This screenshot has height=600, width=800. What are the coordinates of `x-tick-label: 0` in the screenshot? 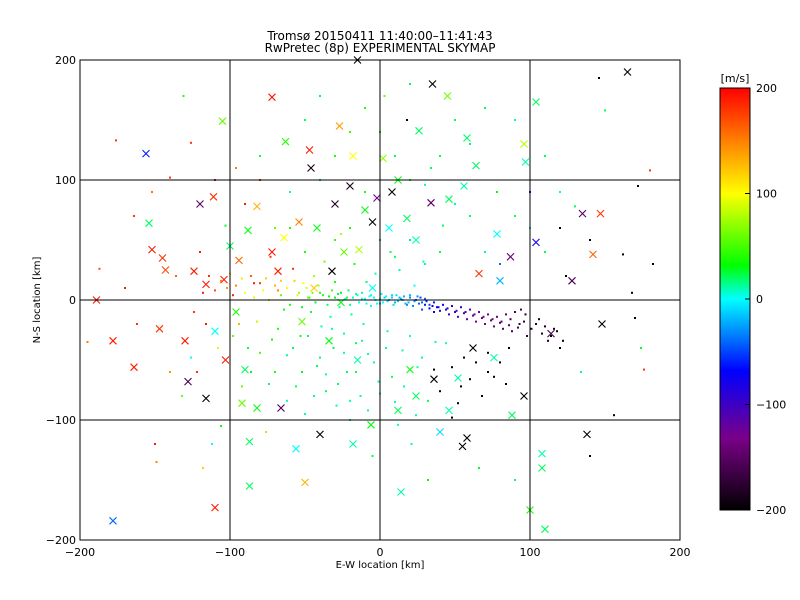 It's located at (380, 552).